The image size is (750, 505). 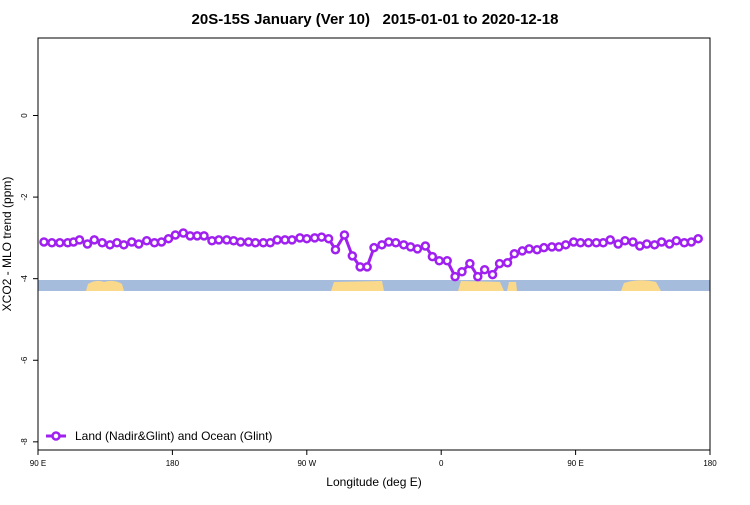 What do you see at coordinates (7, 244) in the screenshot?
I see `y-axis-label: XCO2 - MLO trend (ppm)` at bounding box center [7, 244].